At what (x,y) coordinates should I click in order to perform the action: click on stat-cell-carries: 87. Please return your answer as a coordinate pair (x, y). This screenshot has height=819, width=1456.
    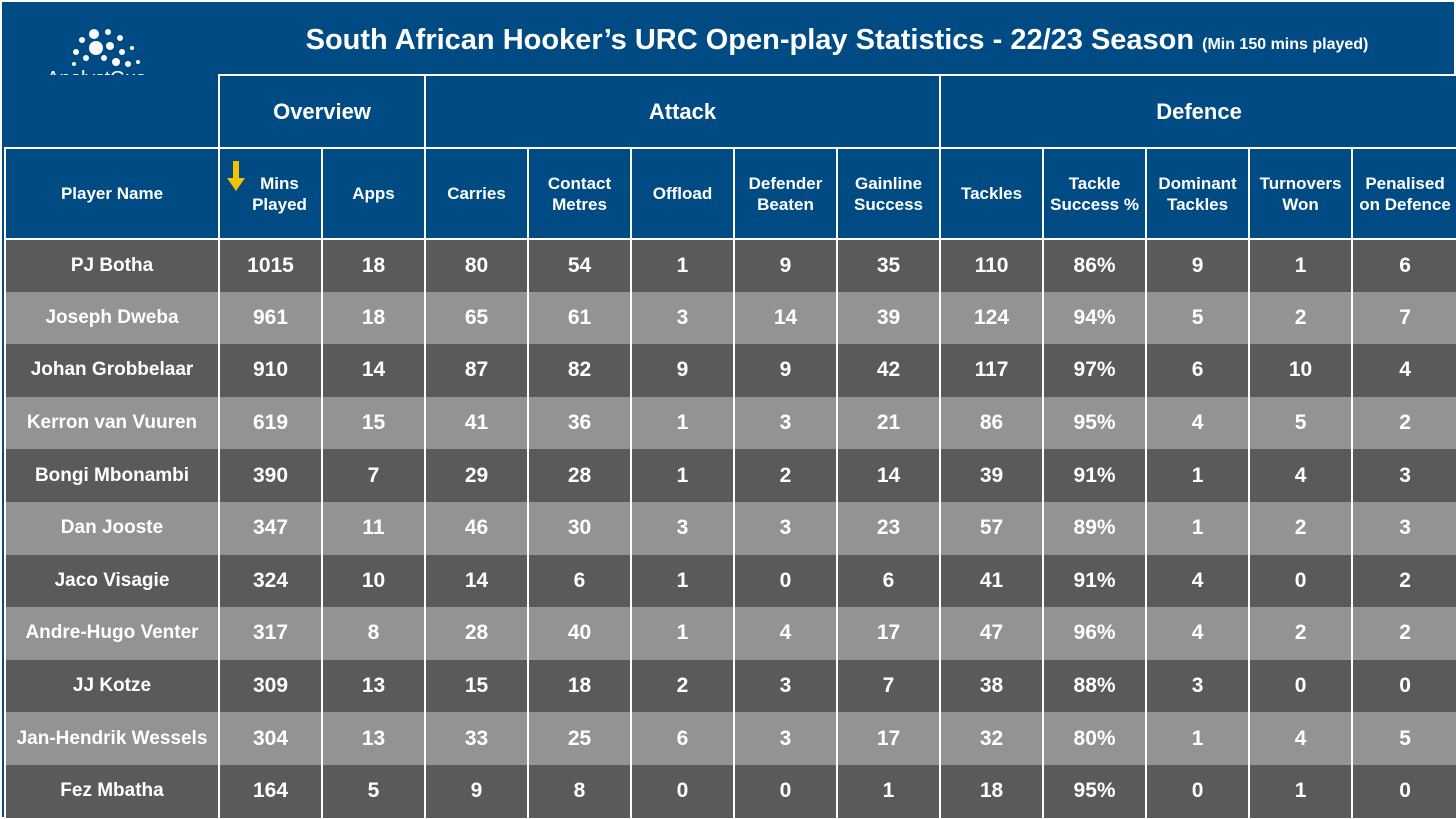
    Looking at the image, I should click on (476, 370).